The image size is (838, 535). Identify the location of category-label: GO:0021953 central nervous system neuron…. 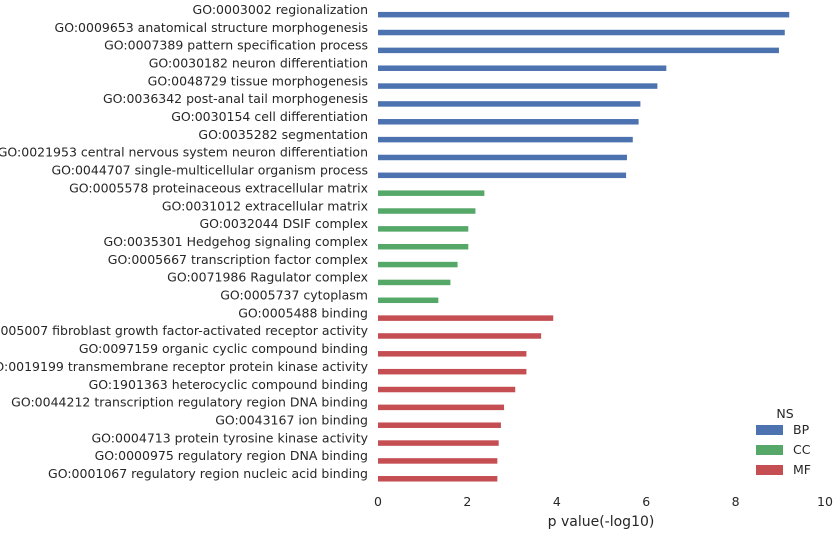
(184, 152).